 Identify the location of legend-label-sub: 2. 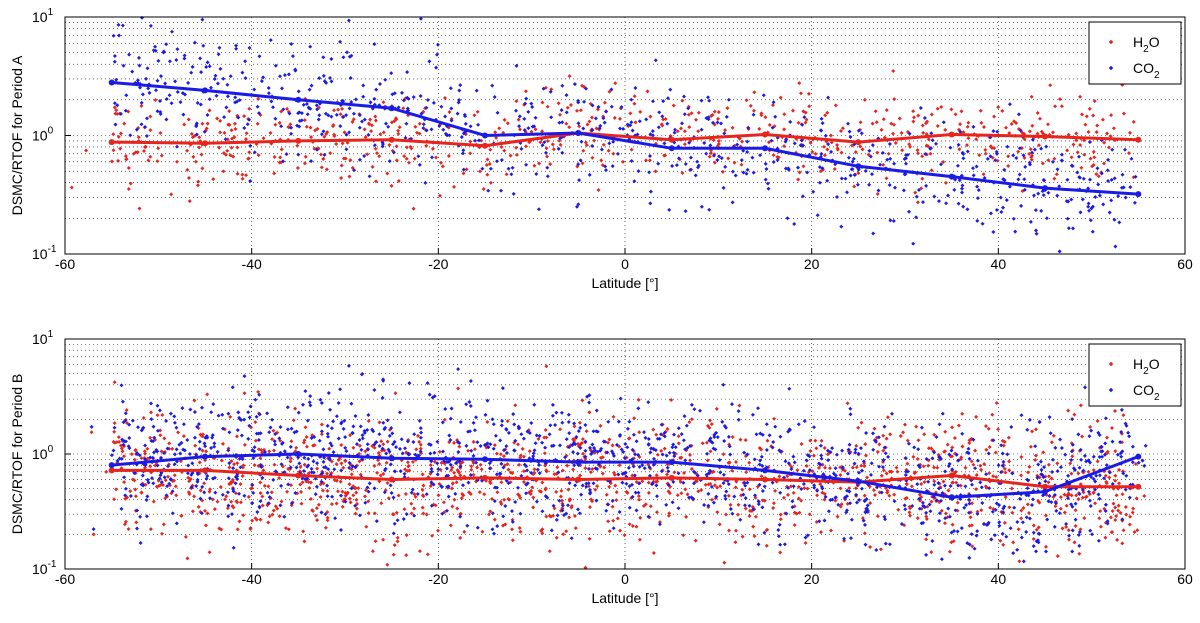
(1157, 397).